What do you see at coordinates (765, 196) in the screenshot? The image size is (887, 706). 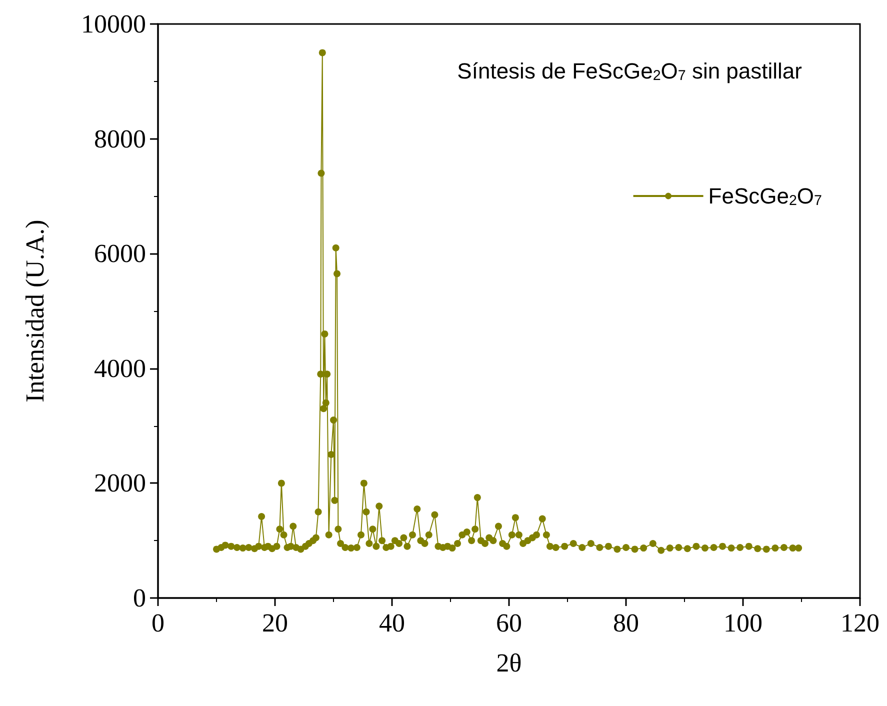 I see `legend-label: FeScGe2O7` at bounding box center [765, 196].